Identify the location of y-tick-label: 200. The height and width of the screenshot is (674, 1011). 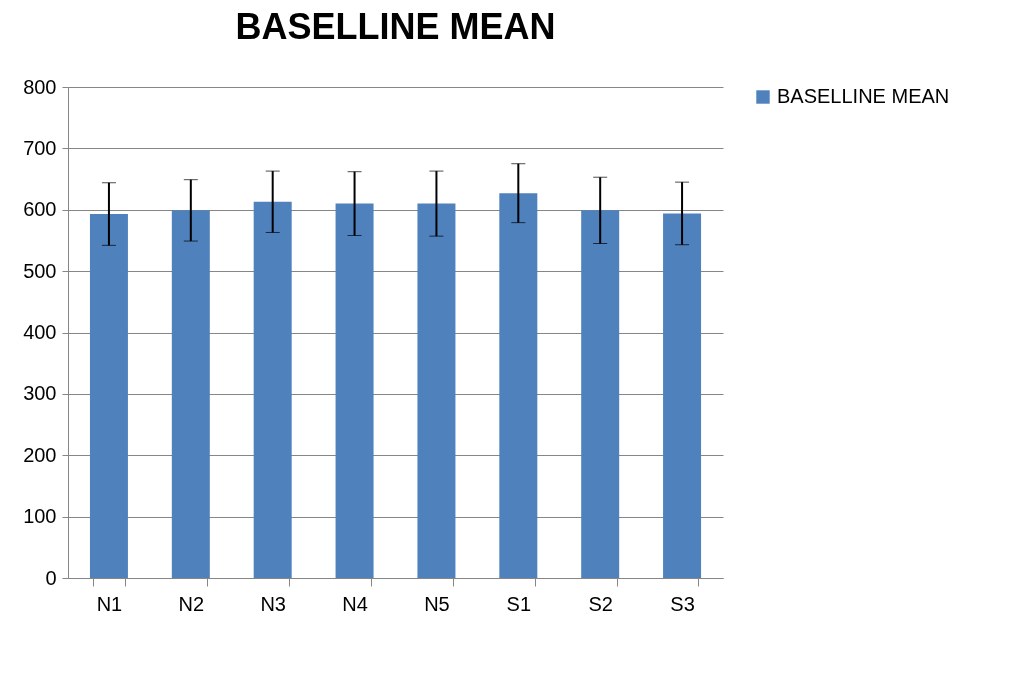
(40, 454).